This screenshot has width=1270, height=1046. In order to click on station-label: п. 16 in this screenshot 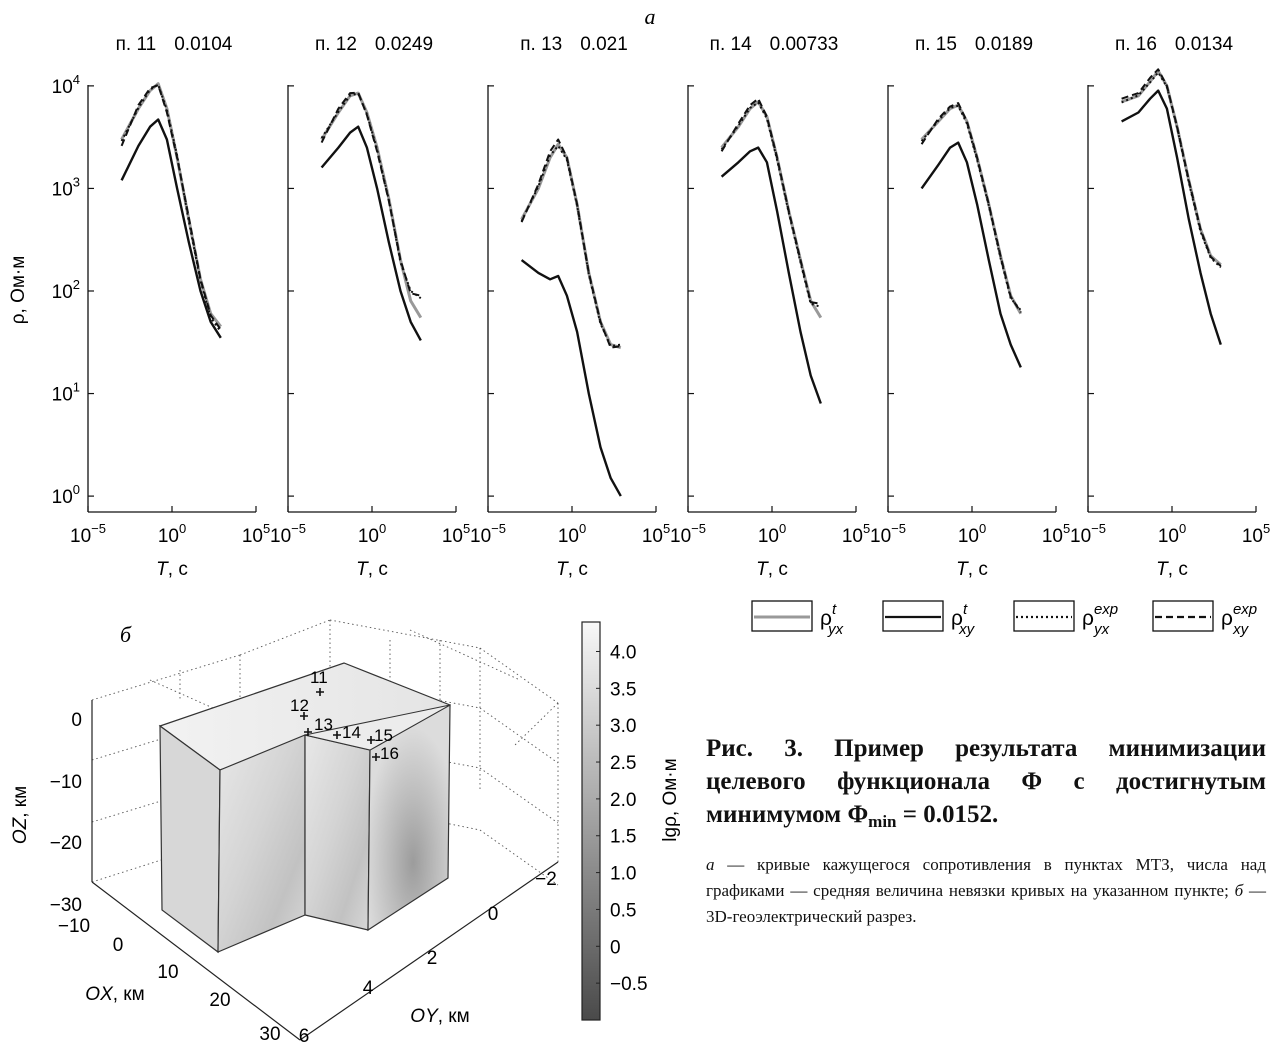, I will do `click(1136, 44)`.